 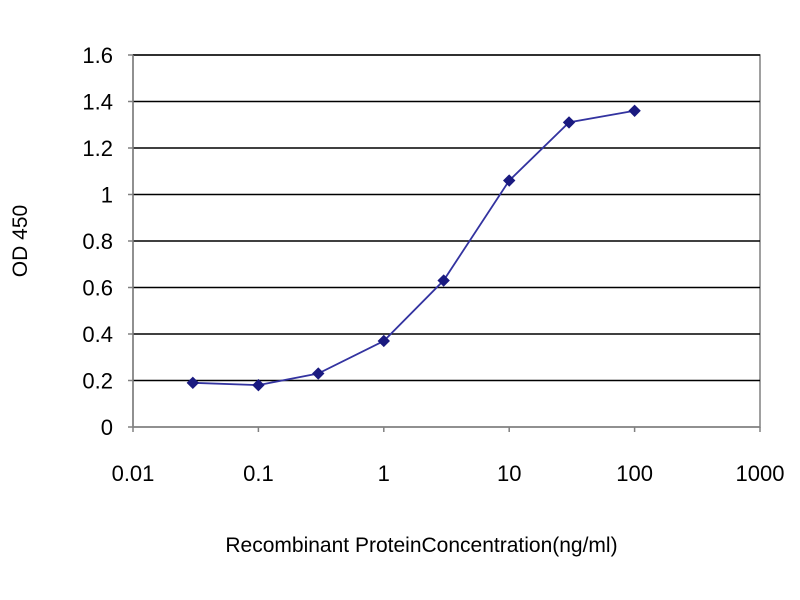 What do you see at coordinates (97, 102) in the screenshot?
I see `y-tick-label-7: 1.4` at bounding box center [97, 102].